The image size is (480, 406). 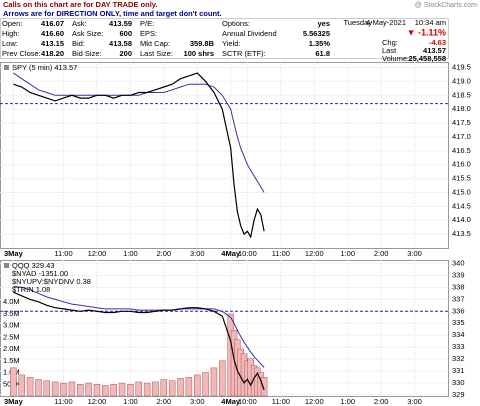 What do you see at coordinates (11, 325) in the screenshot?
I see `y2-tick-label: 3.0M` at bounding box center [11, 325].